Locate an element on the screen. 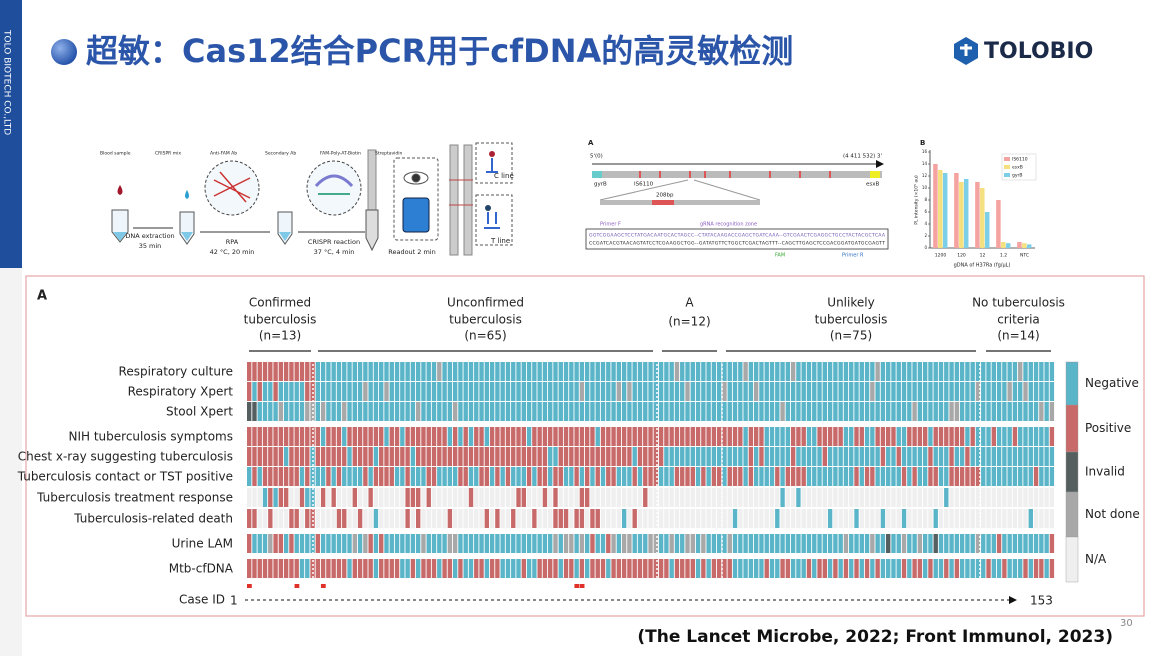  title-bullet is located at coordinates (64, 52).